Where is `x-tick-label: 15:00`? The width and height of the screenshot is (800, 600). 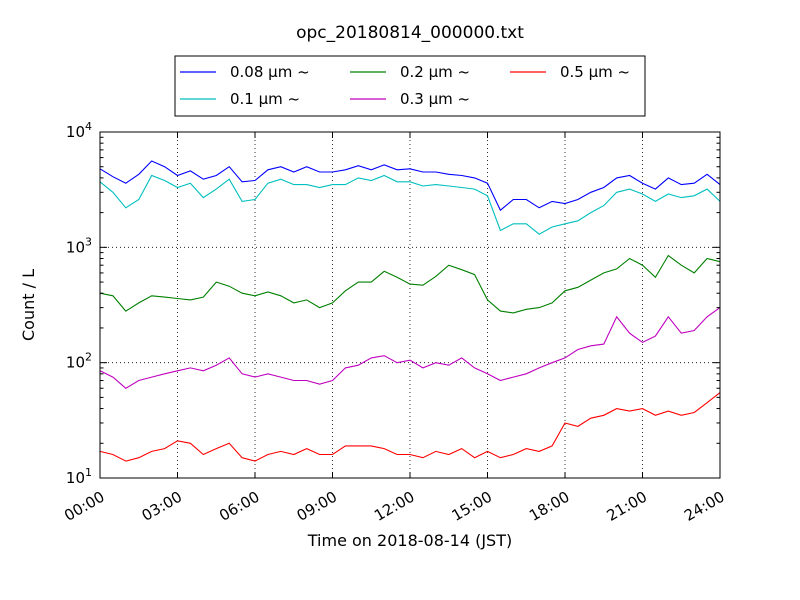 x-tick-label: 15:00 is located at coordinates (472, 506).